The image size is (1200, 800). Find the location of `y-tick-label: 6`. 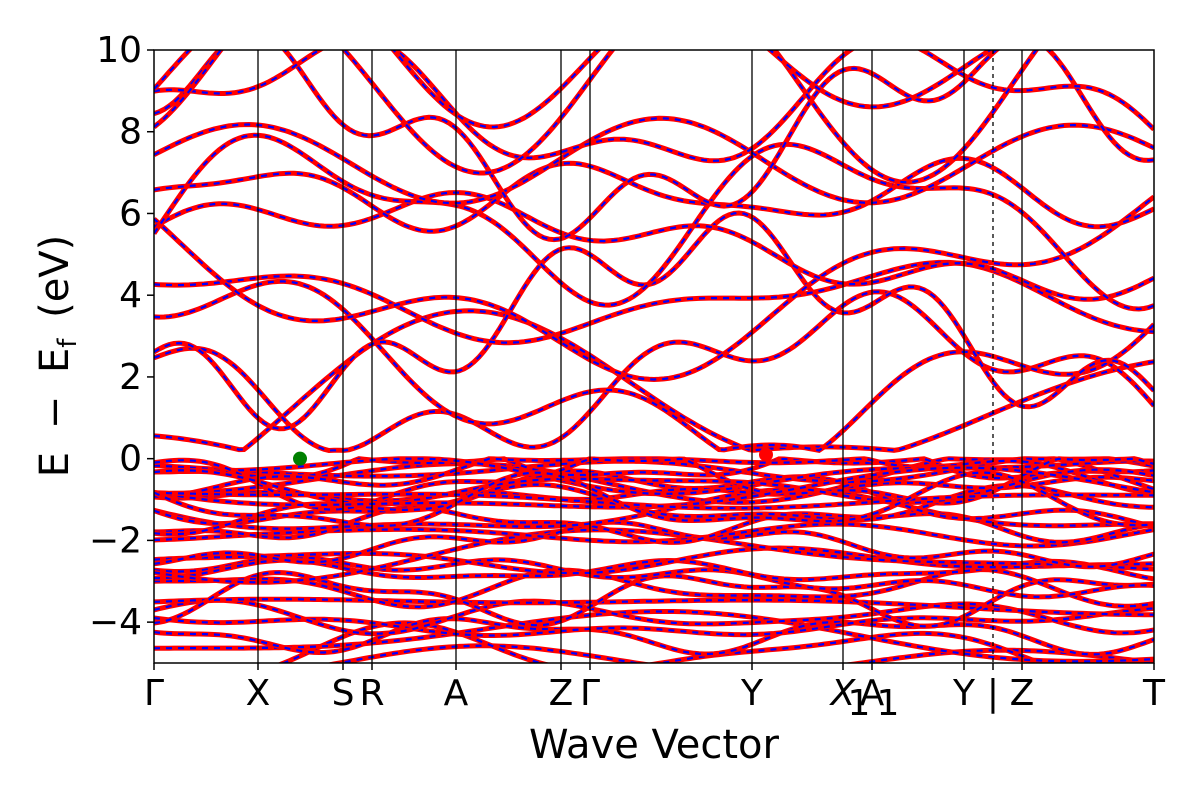

y-tick-label: 6 is located at coordinates (130, 213).